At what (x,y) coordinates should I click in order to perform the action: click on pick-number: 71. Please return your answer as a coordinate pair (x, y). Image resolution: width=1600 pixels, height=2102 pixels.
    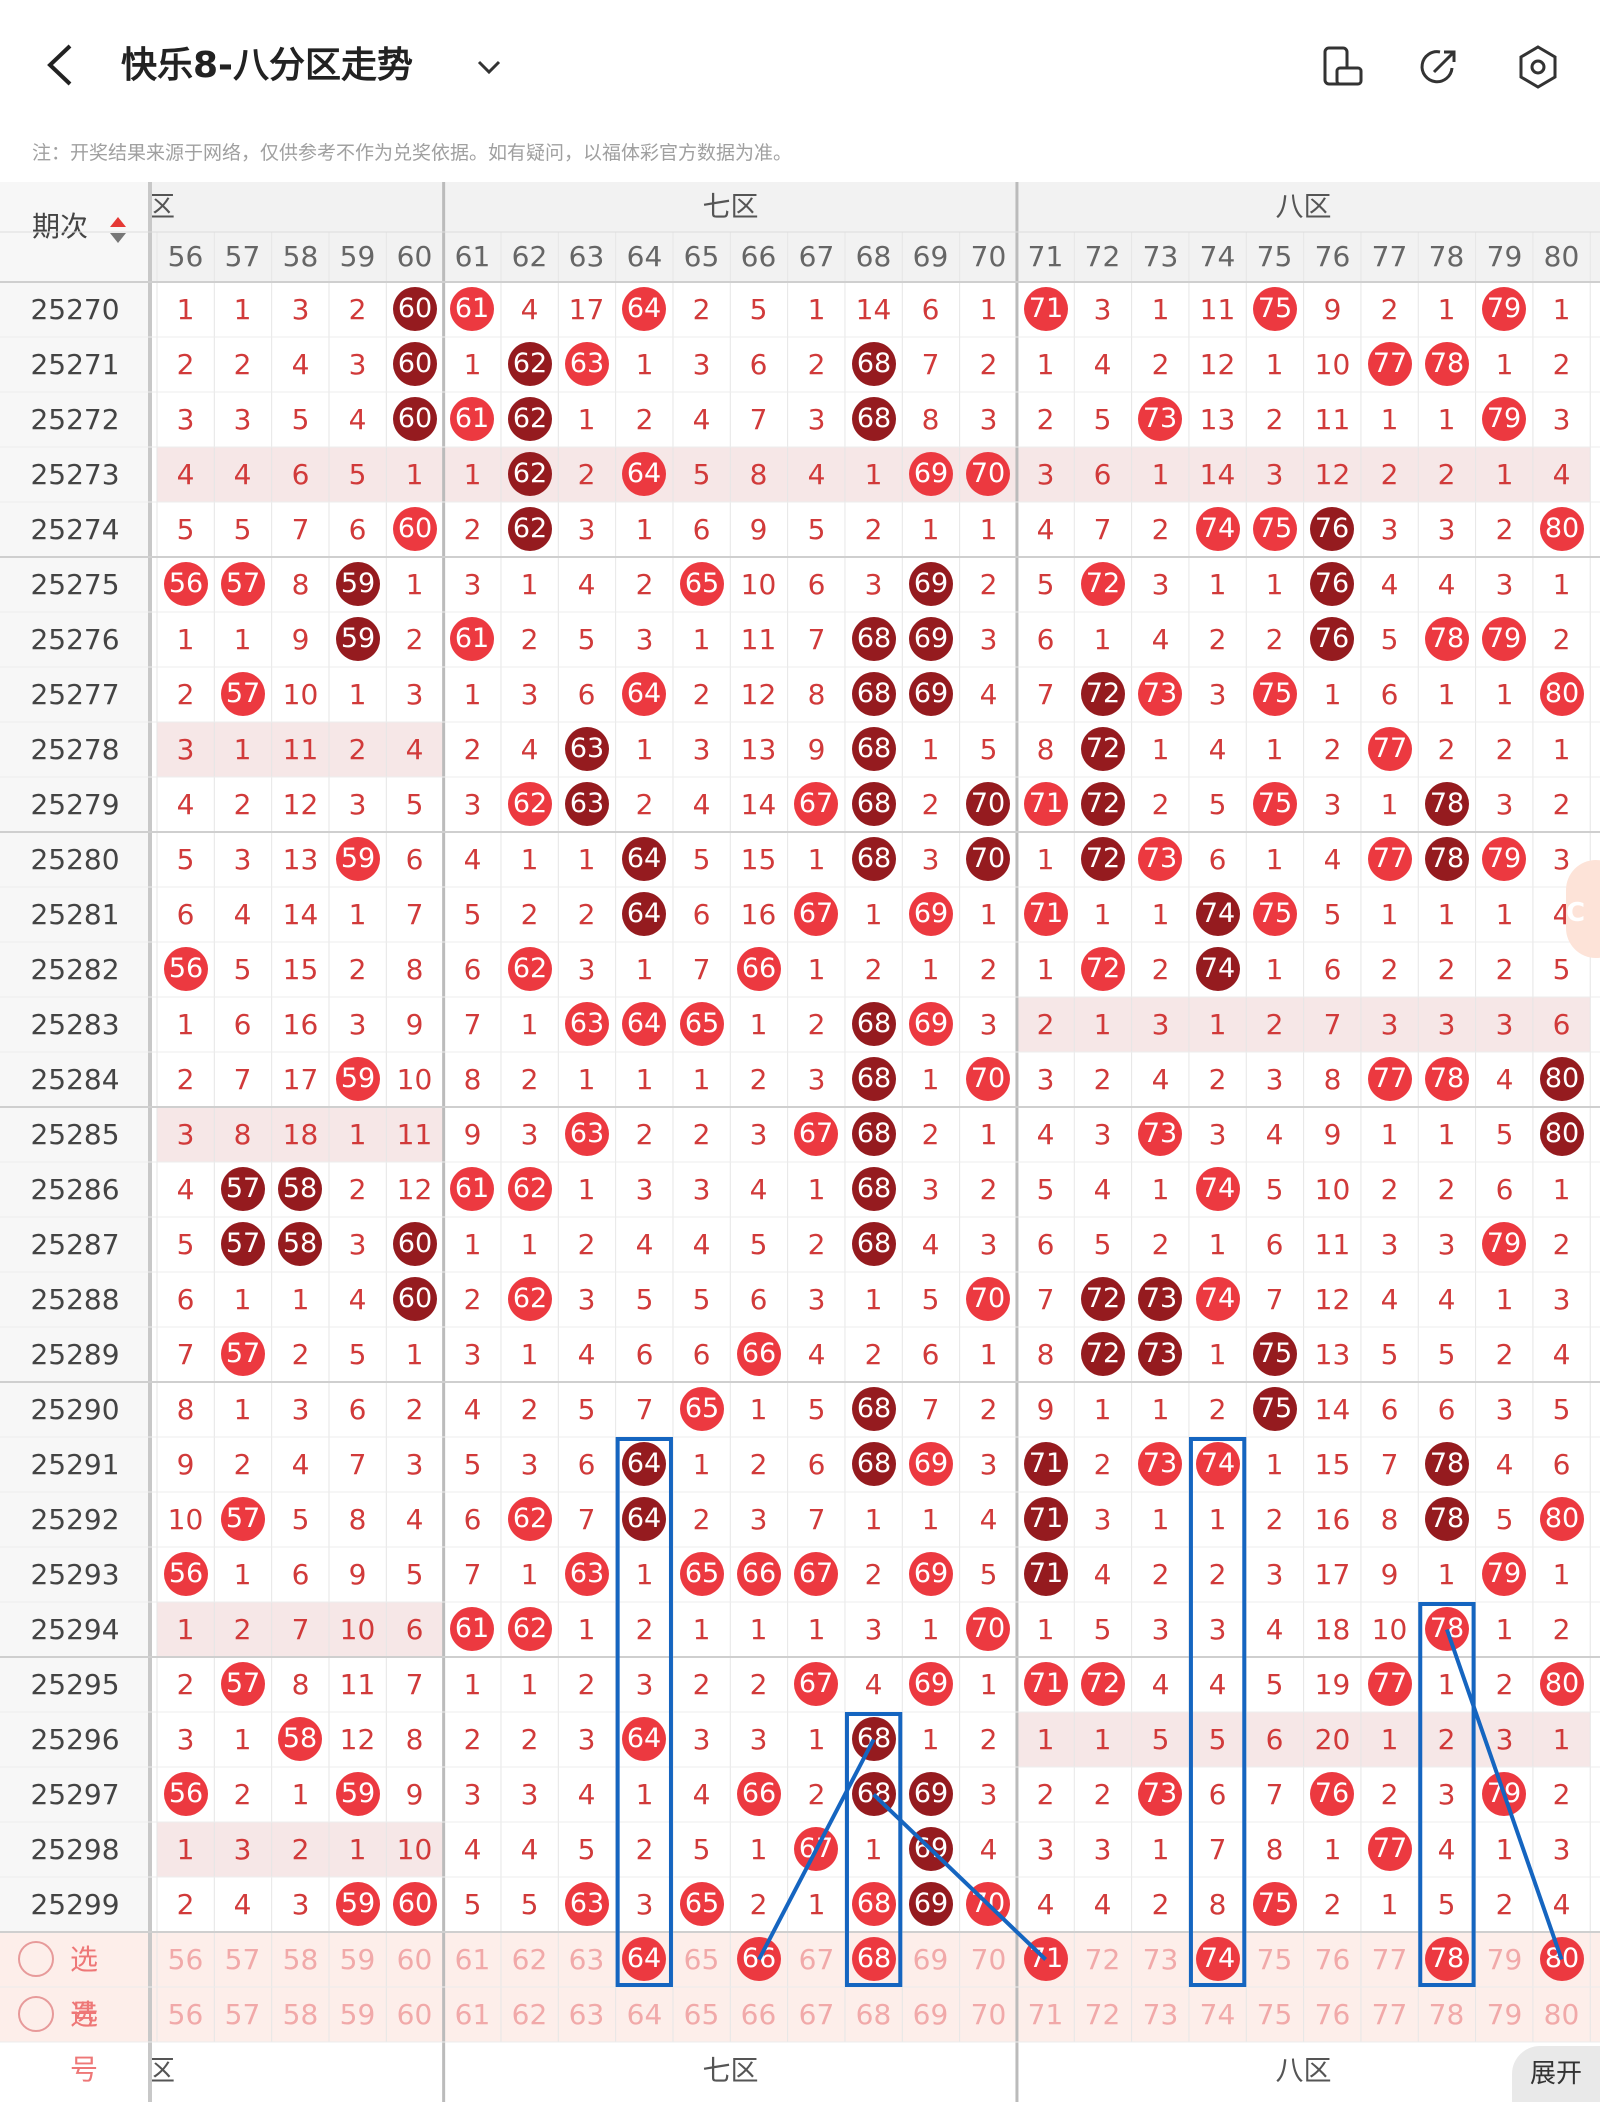
    Looking at the image, I should click on (1045, 2014).